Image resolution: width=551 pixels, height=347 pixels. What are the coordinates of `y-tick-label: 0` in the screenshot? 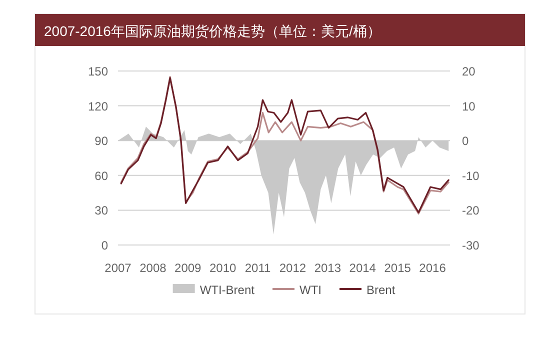 It's located at (104, 245).